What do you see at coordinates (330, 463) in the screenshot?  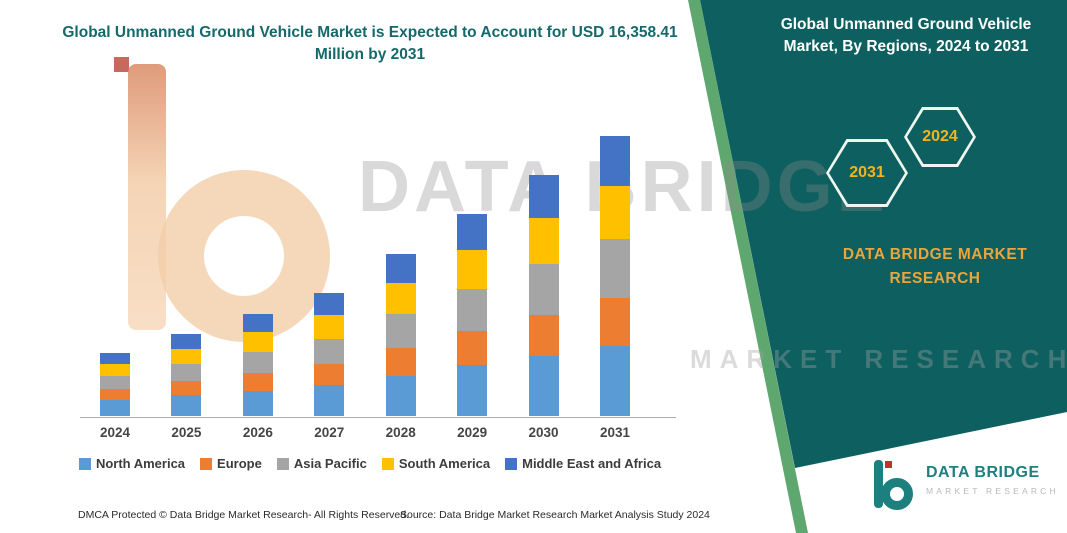 I see `legend-label: Asia Pacific` at bounding box center [330, 463].